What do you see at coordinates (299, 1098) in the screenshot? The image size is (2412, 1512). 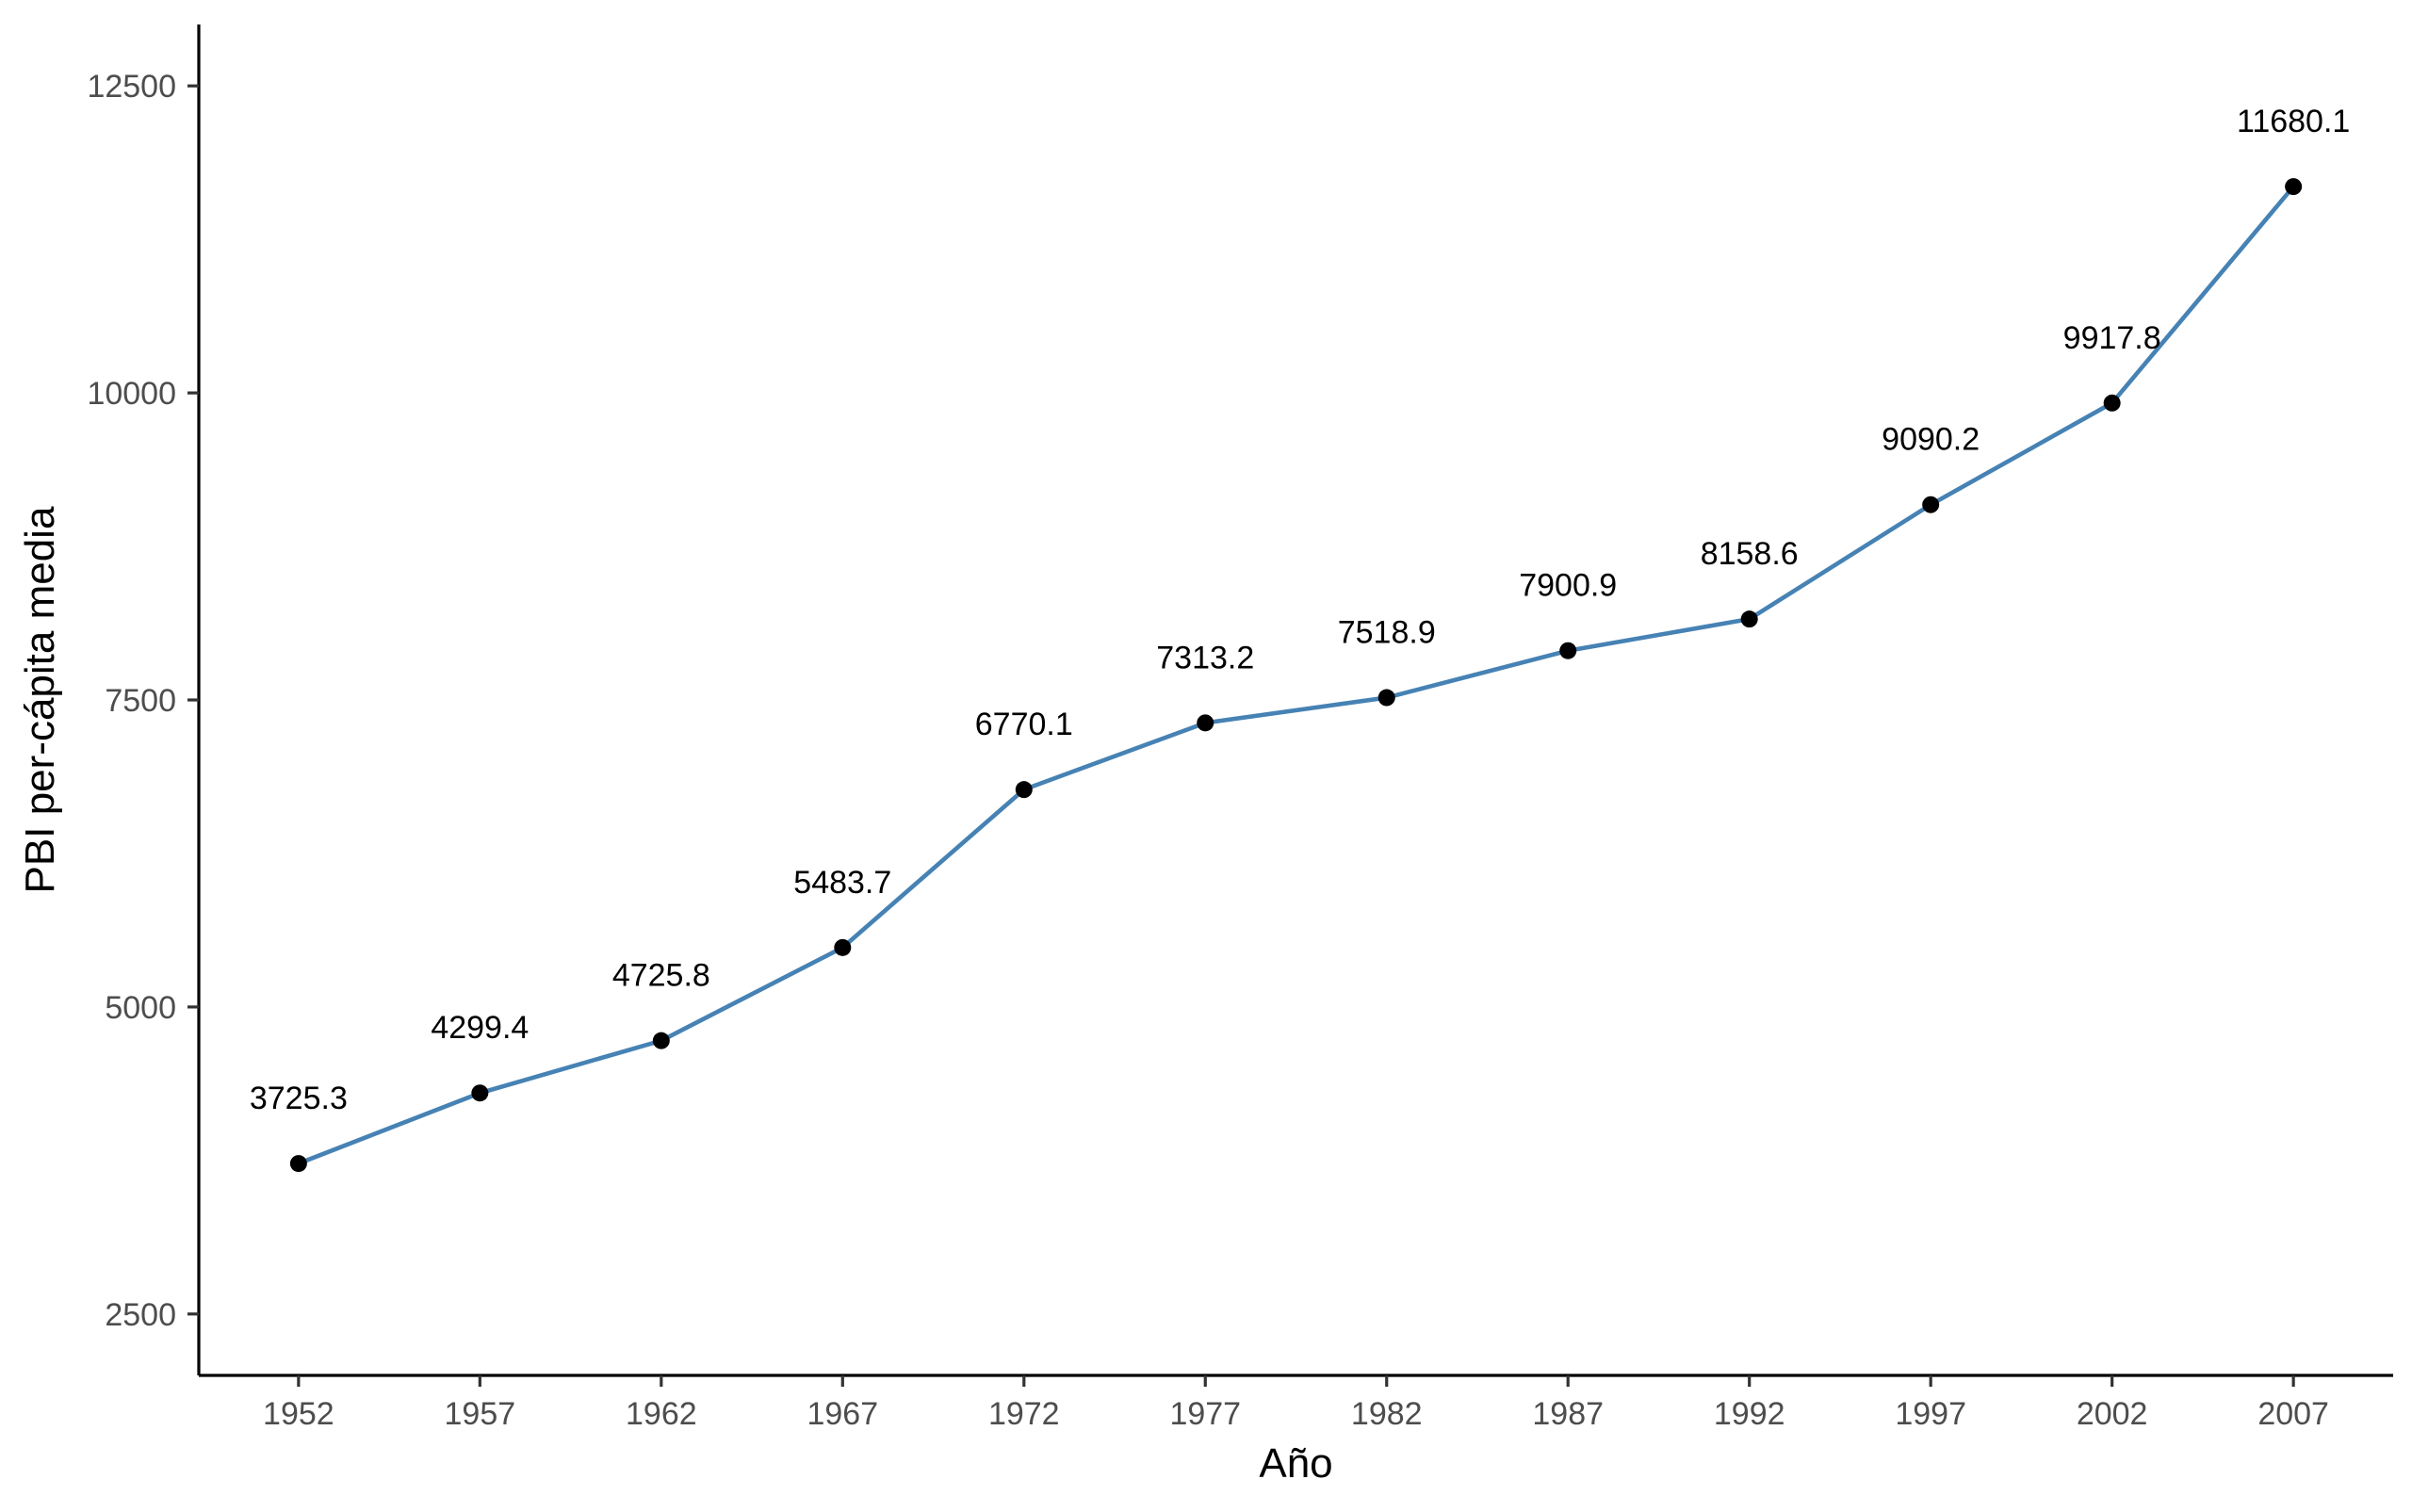 I see `data-label: 3725.3` at bounding box center [299, 1098].